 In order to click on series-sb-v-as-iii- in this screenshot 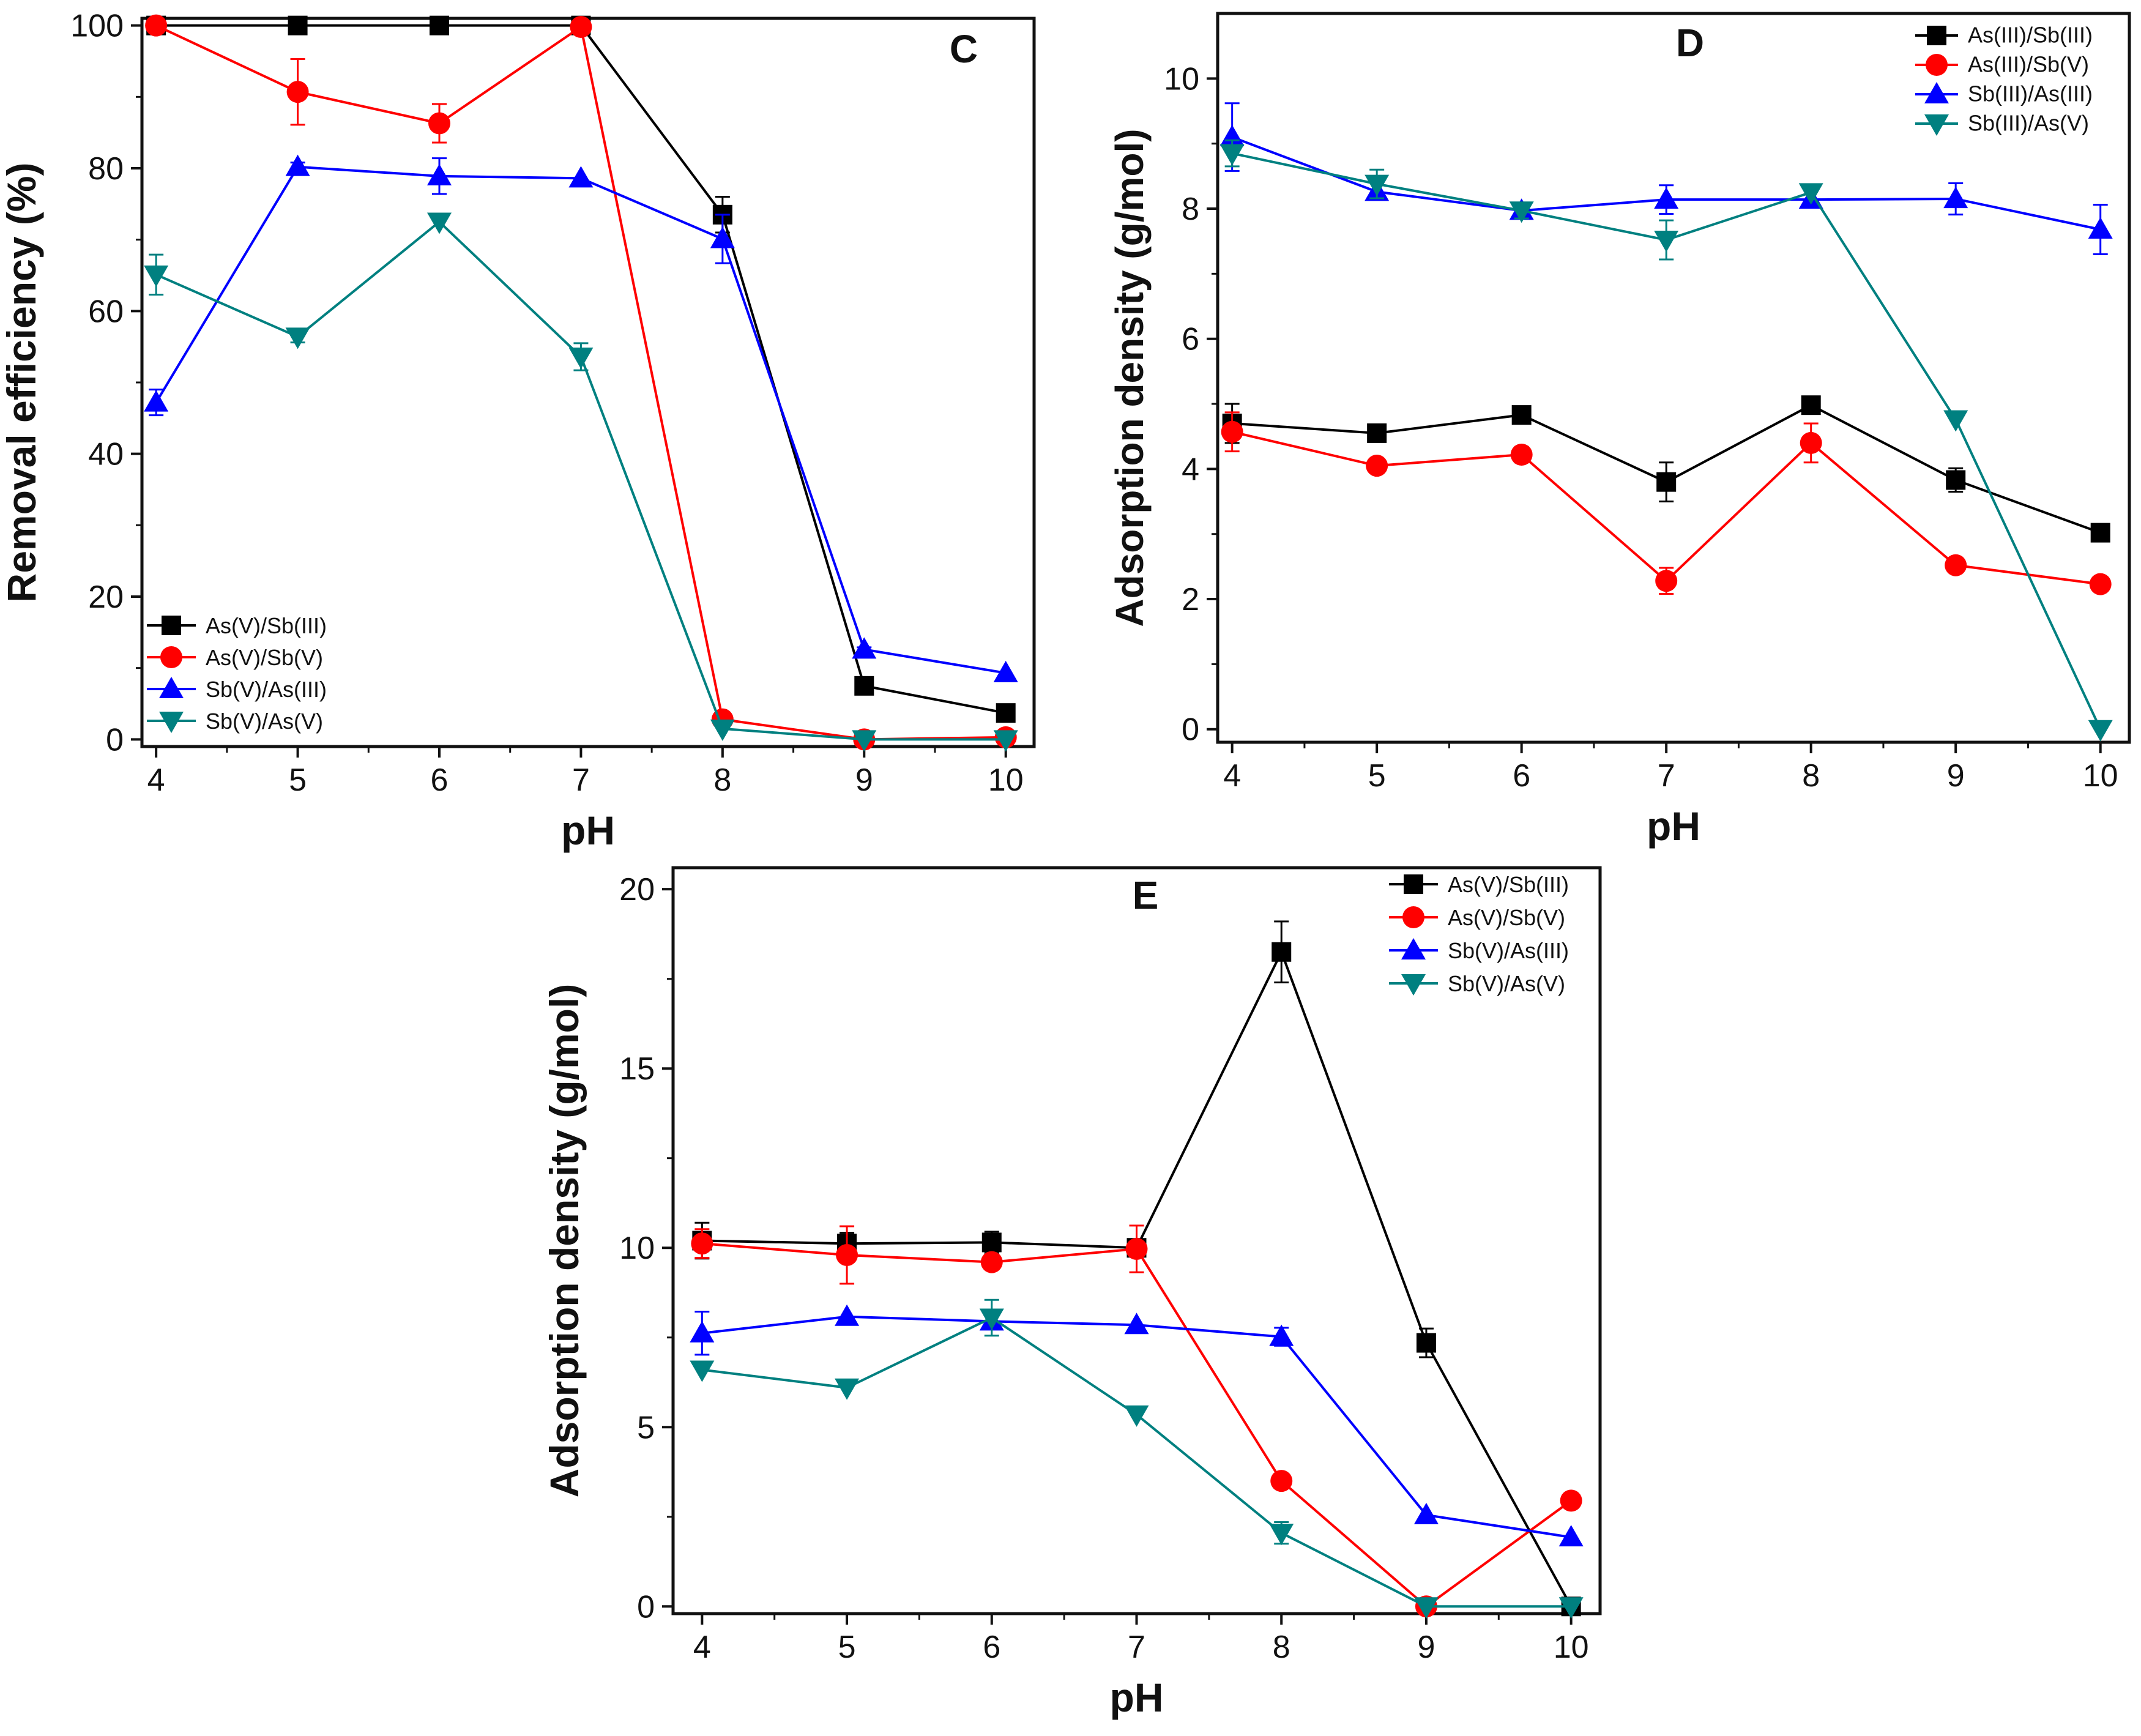, I will do `click(1137, 1425)`.